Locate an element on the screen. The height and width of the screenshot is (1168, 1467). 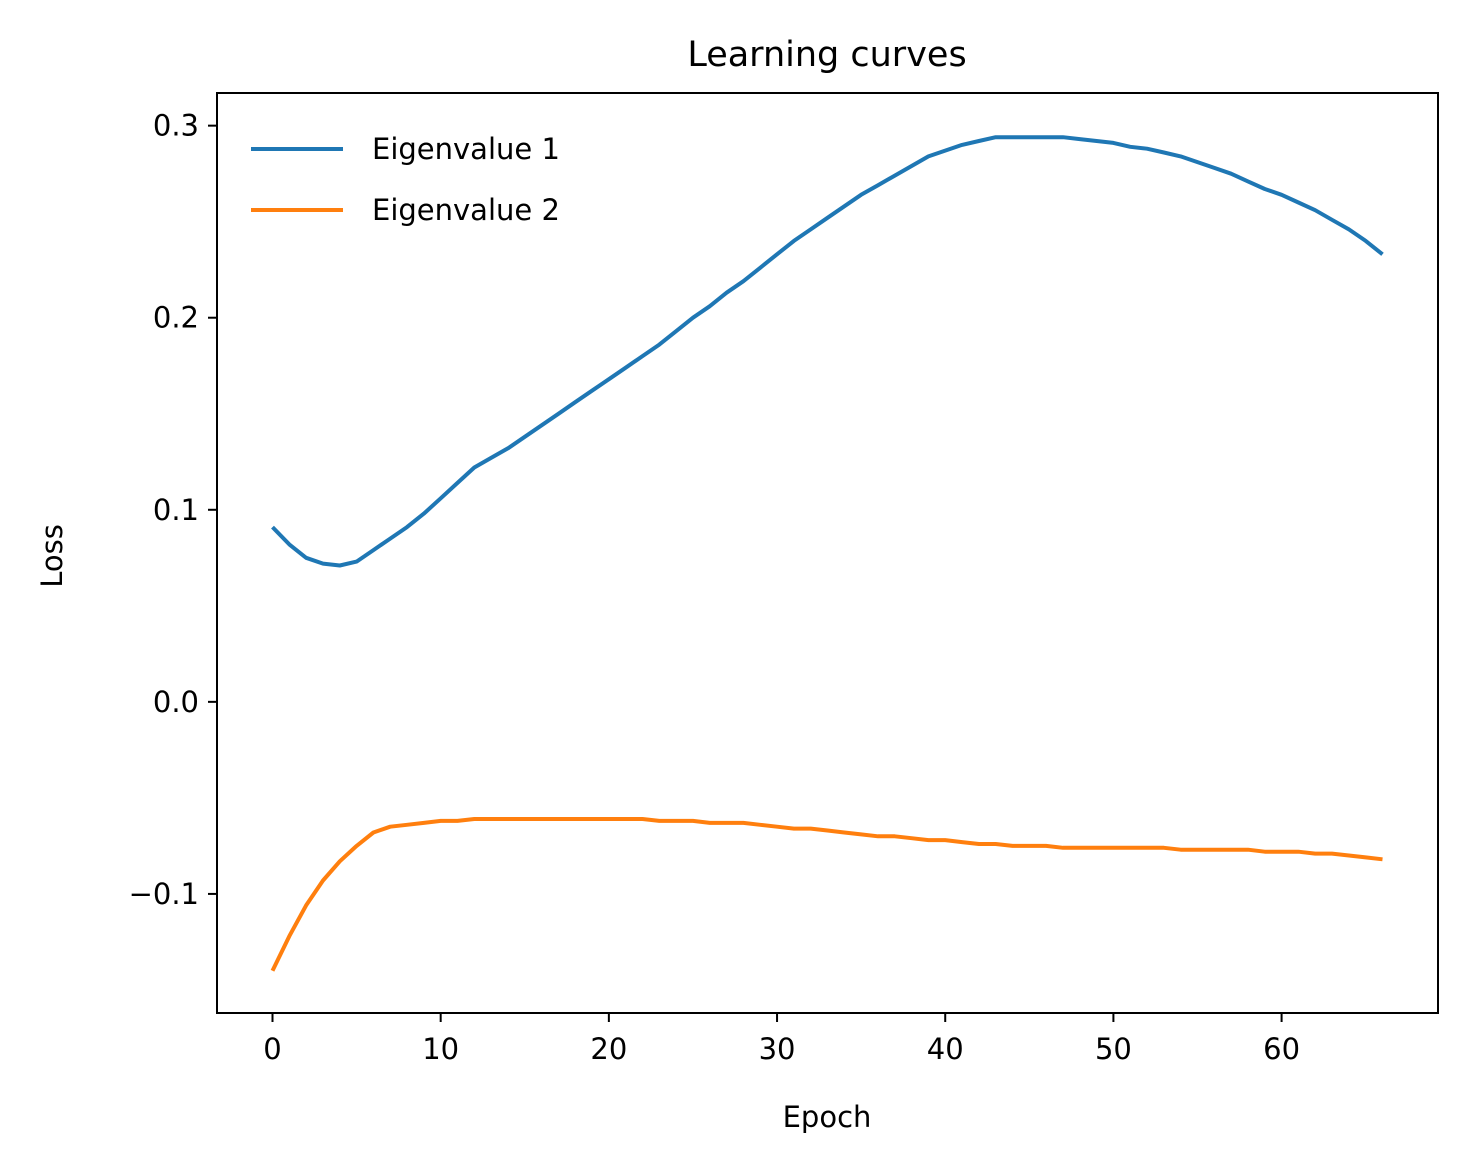
x-tick-label: 0 is located at coordinates (272, 1049).